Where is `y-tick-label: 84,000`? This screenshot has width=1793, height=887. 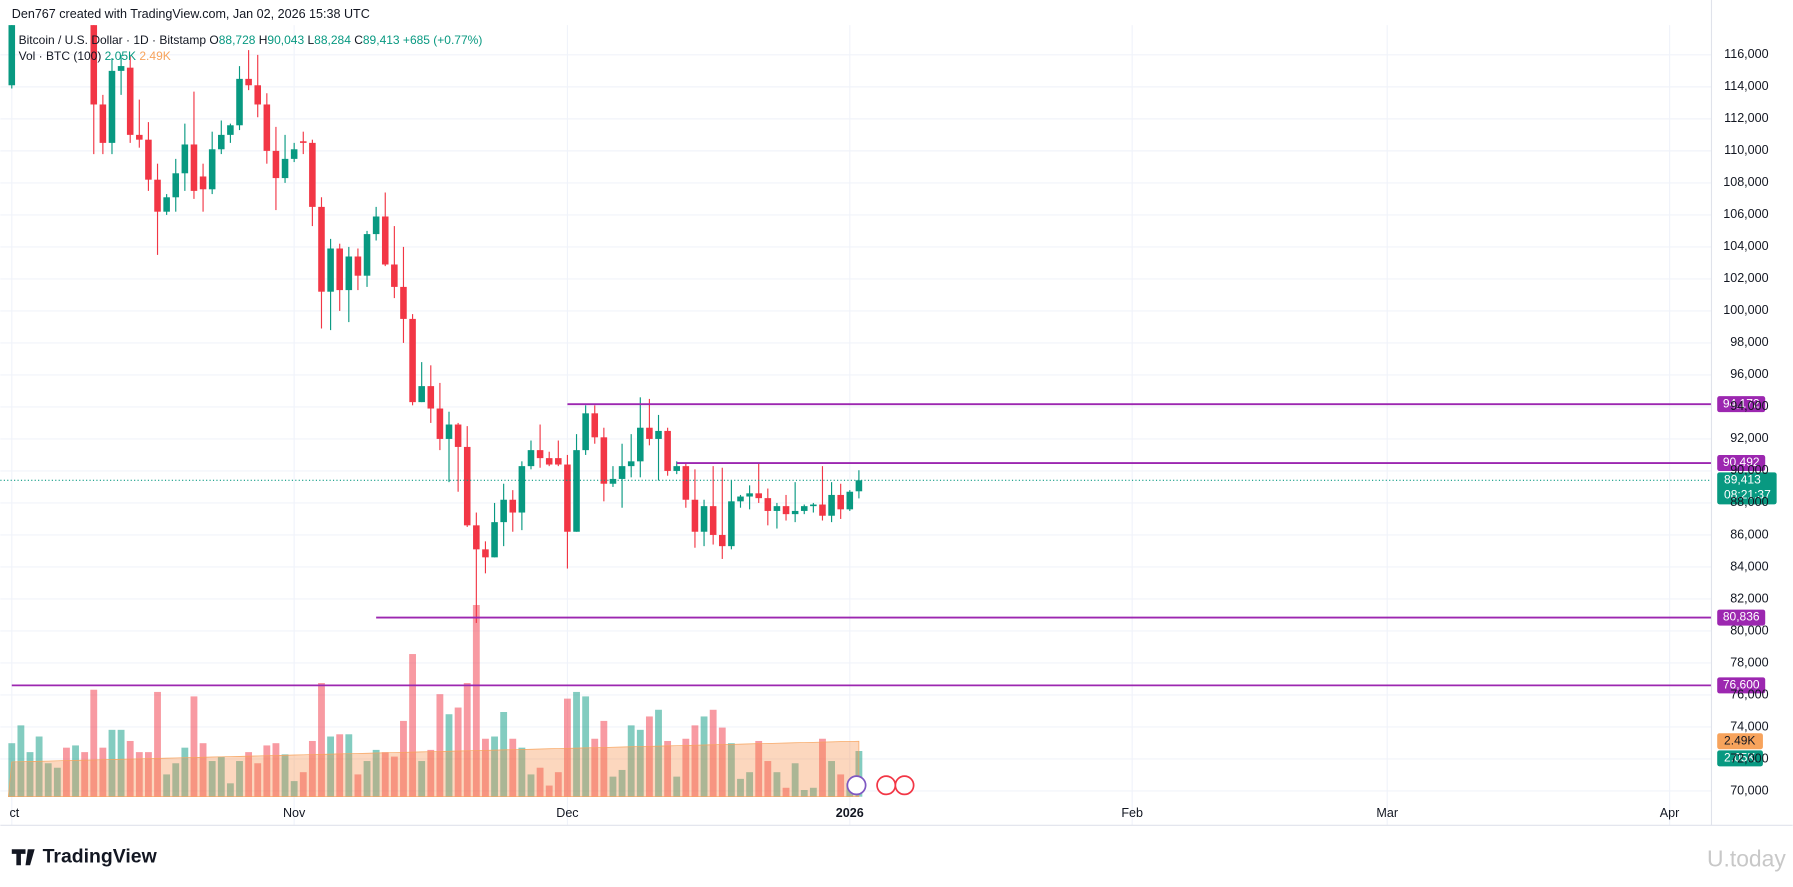
y-tick-label: 84,000 is located at coordinates (1749, 566).